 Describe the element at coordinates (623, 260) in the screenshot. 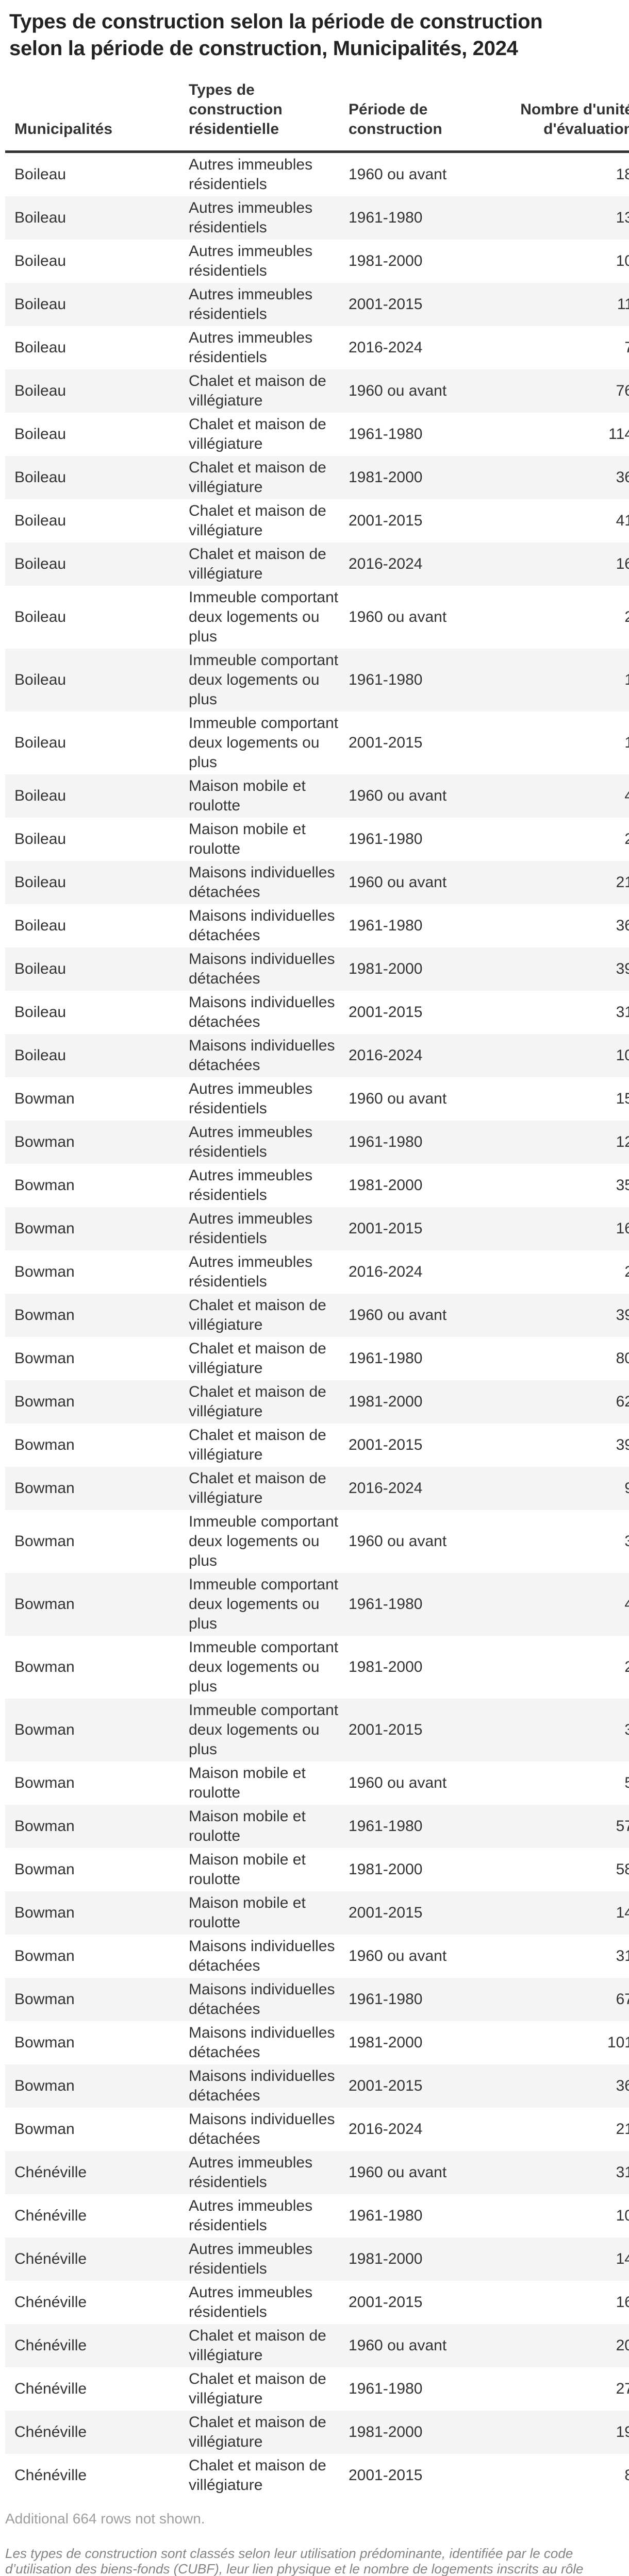

I see `cell-evaluation-count: 10` at that location.